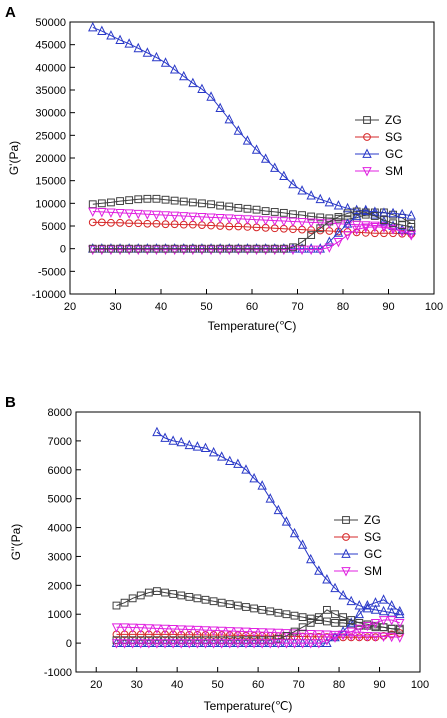 This screenshot has height=718, width=447. What do you see at coordinates (252, 326) in the screenshot?
I see `x-axis-title: Temperature(℃)` at bounding box center [252, 326].